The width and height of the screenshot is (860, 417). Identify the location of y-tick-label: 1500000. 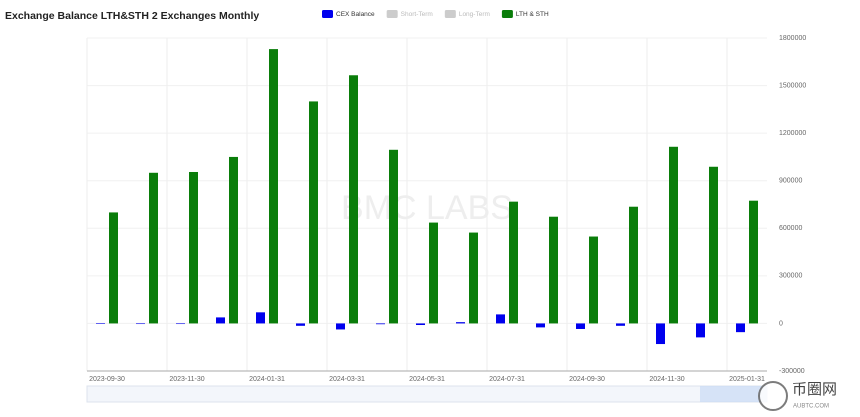
(792, 85).